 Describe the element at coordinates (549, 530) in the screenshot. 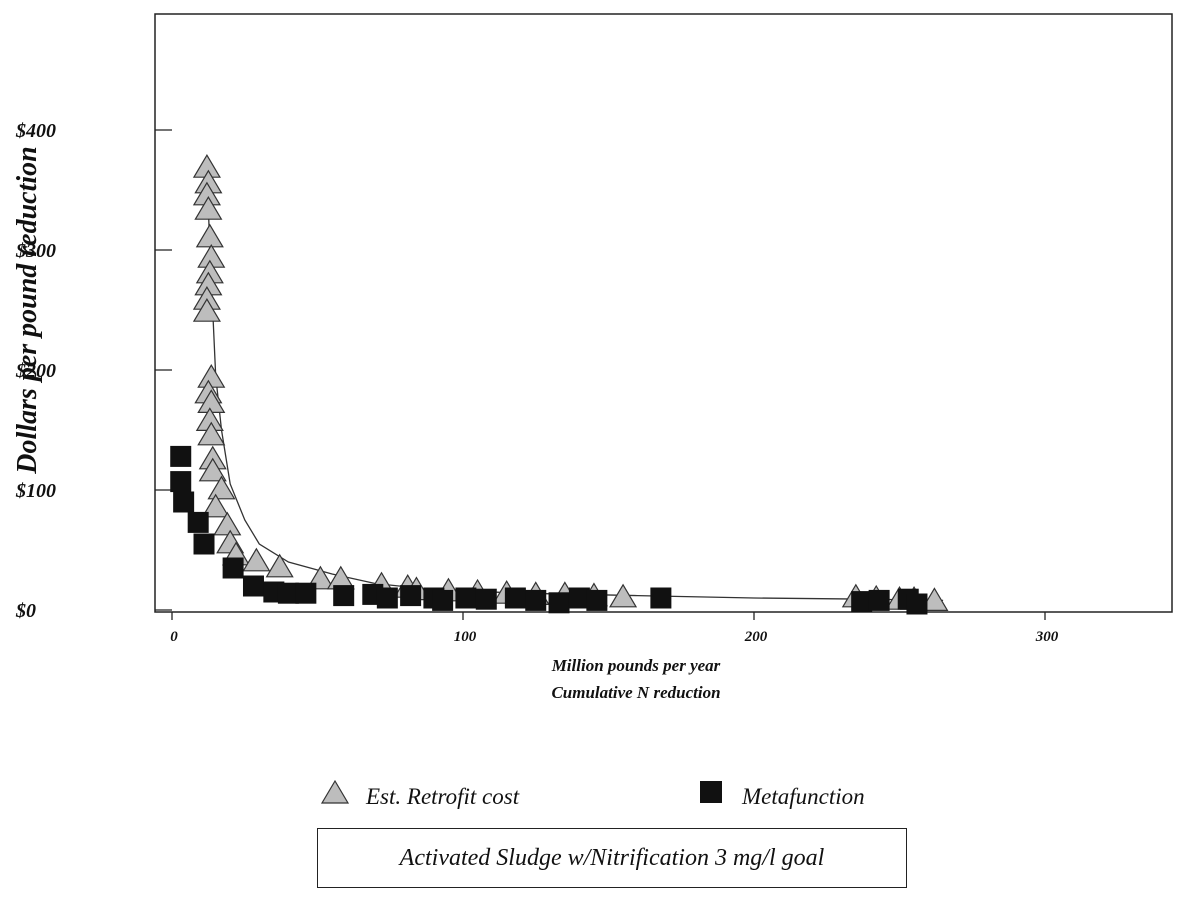

I see `series-metafunction` at that location.